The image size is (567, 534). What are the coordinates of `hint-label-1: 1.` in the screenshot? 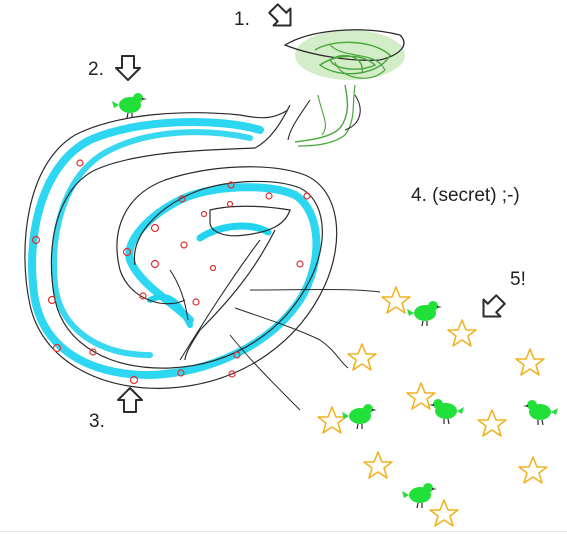 It's located at (242, 19).